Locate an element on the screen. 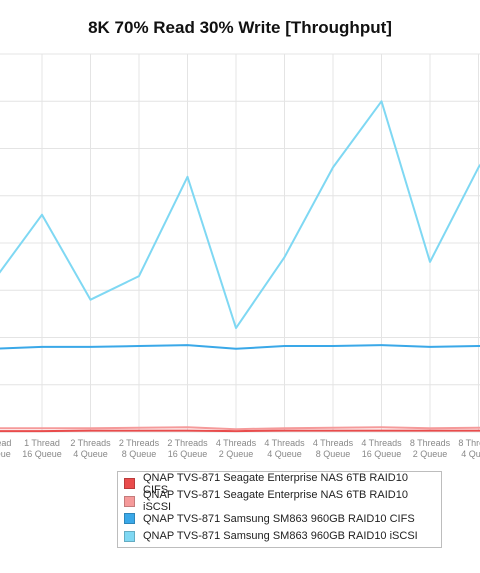 This screenshot has width=480, height=573. x-tick-label: 8 Threads 2 Queue is located at coordinates (430, 448).